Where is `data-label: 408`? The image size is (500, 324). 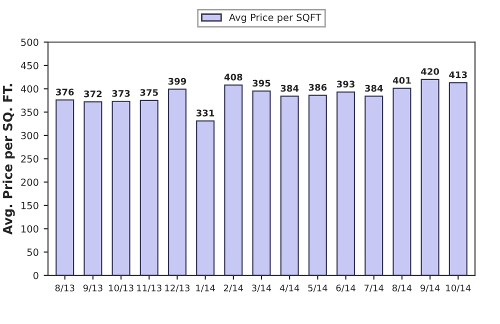 data-label: 408 is located at coordinates (233, 77).